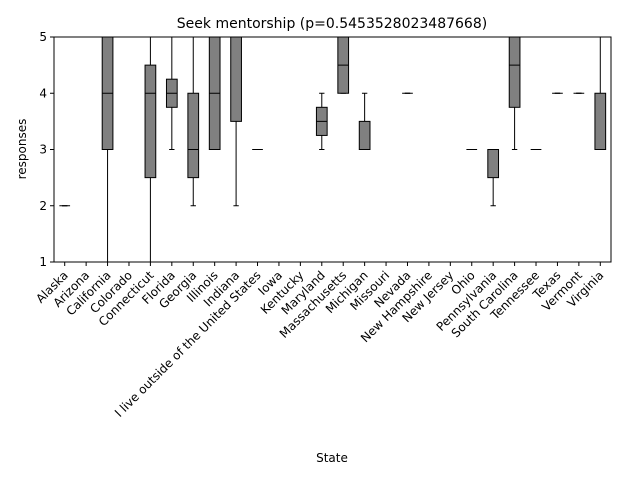 Image resolution: width=640 pixels, height=480 pixels. I want to click on y-axis-title: responses, so click(22, 149).